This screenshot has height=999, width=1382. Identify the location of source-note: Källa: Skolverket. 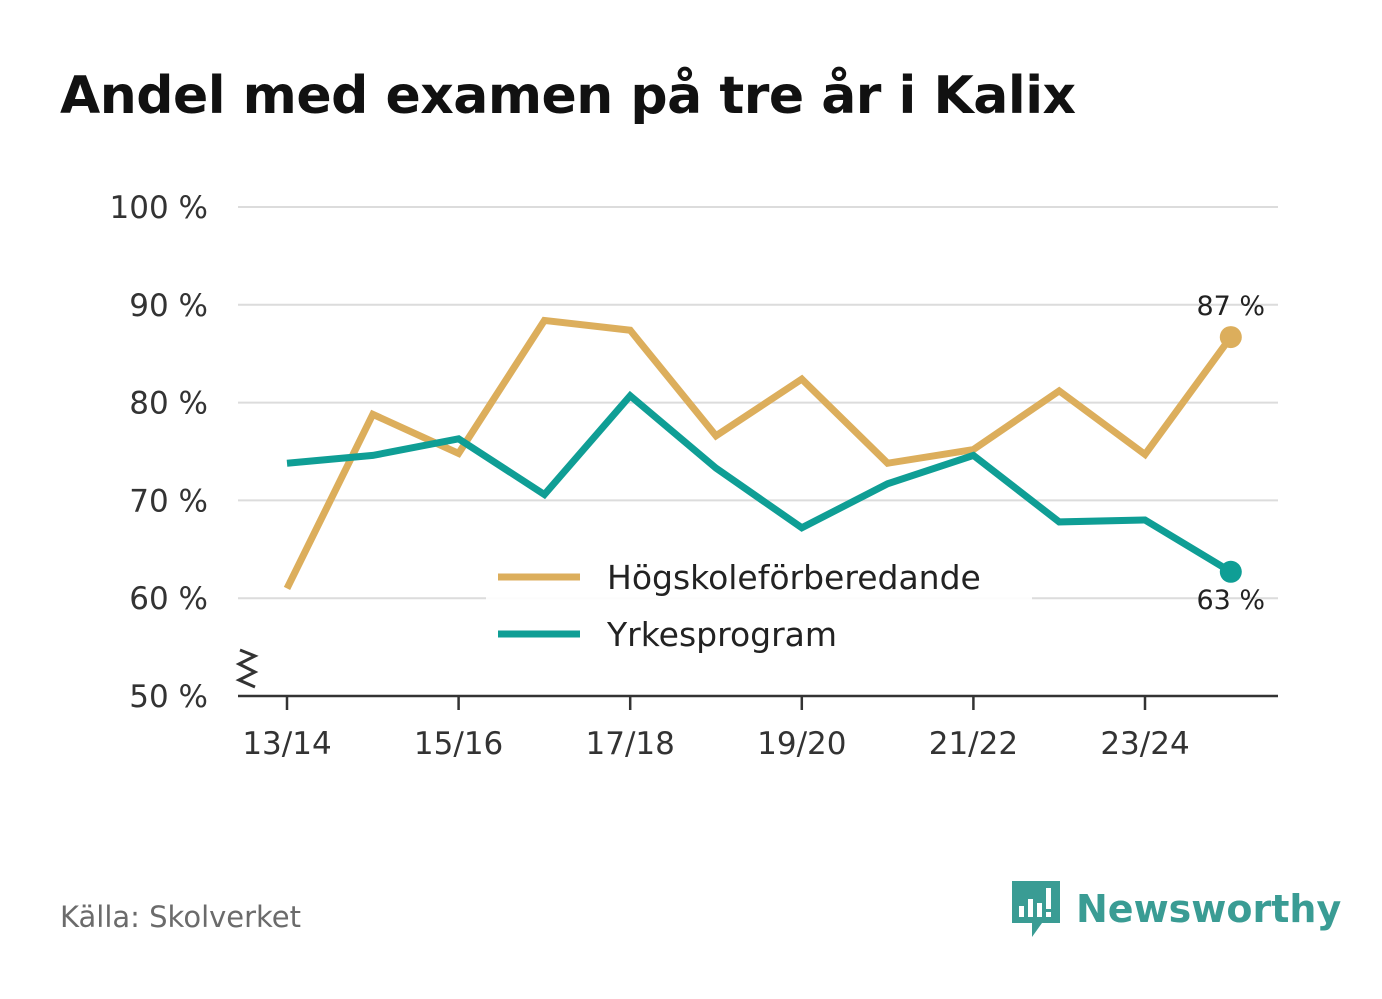
(181, 917).